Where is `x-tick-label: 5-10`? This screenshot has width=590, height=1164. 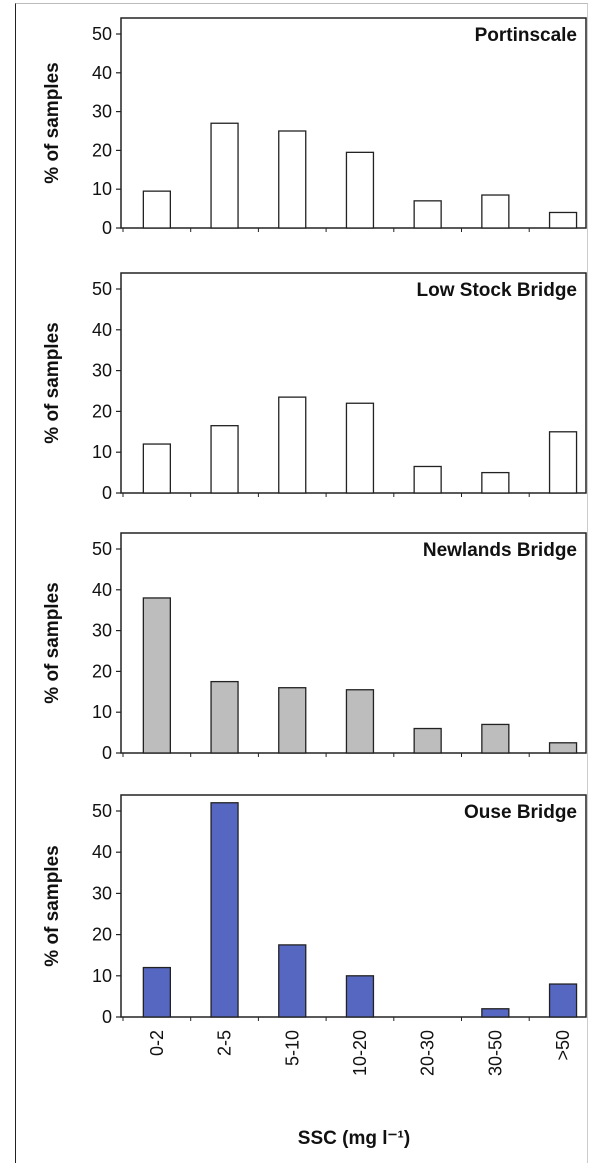
x-tick-label: 5-10 is located at coordinates (292, 1048).